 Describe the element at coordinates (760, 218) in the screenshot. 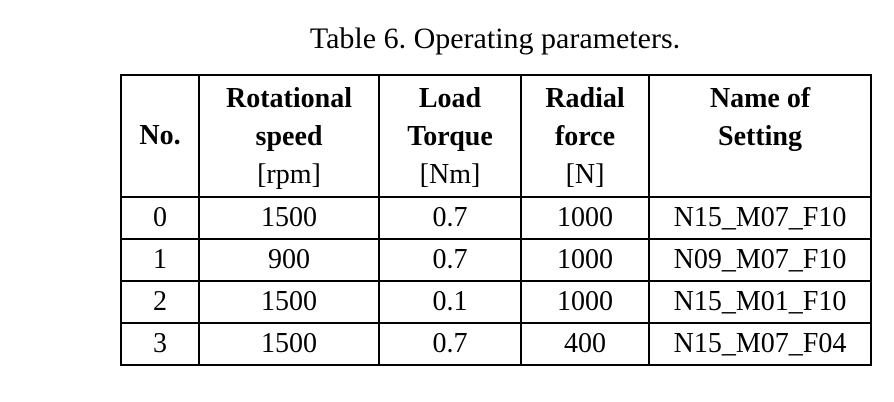

I see `cell-setting-name: N15_M07_F10` at that location.